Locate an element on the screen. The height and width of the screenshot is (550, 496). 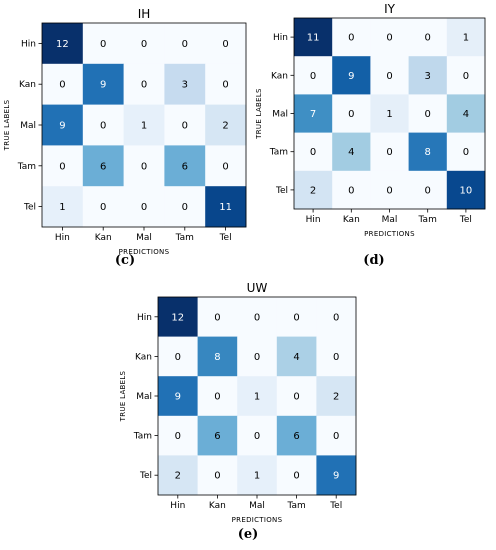
matrix-title: IY is located at coordinates (390, 9).